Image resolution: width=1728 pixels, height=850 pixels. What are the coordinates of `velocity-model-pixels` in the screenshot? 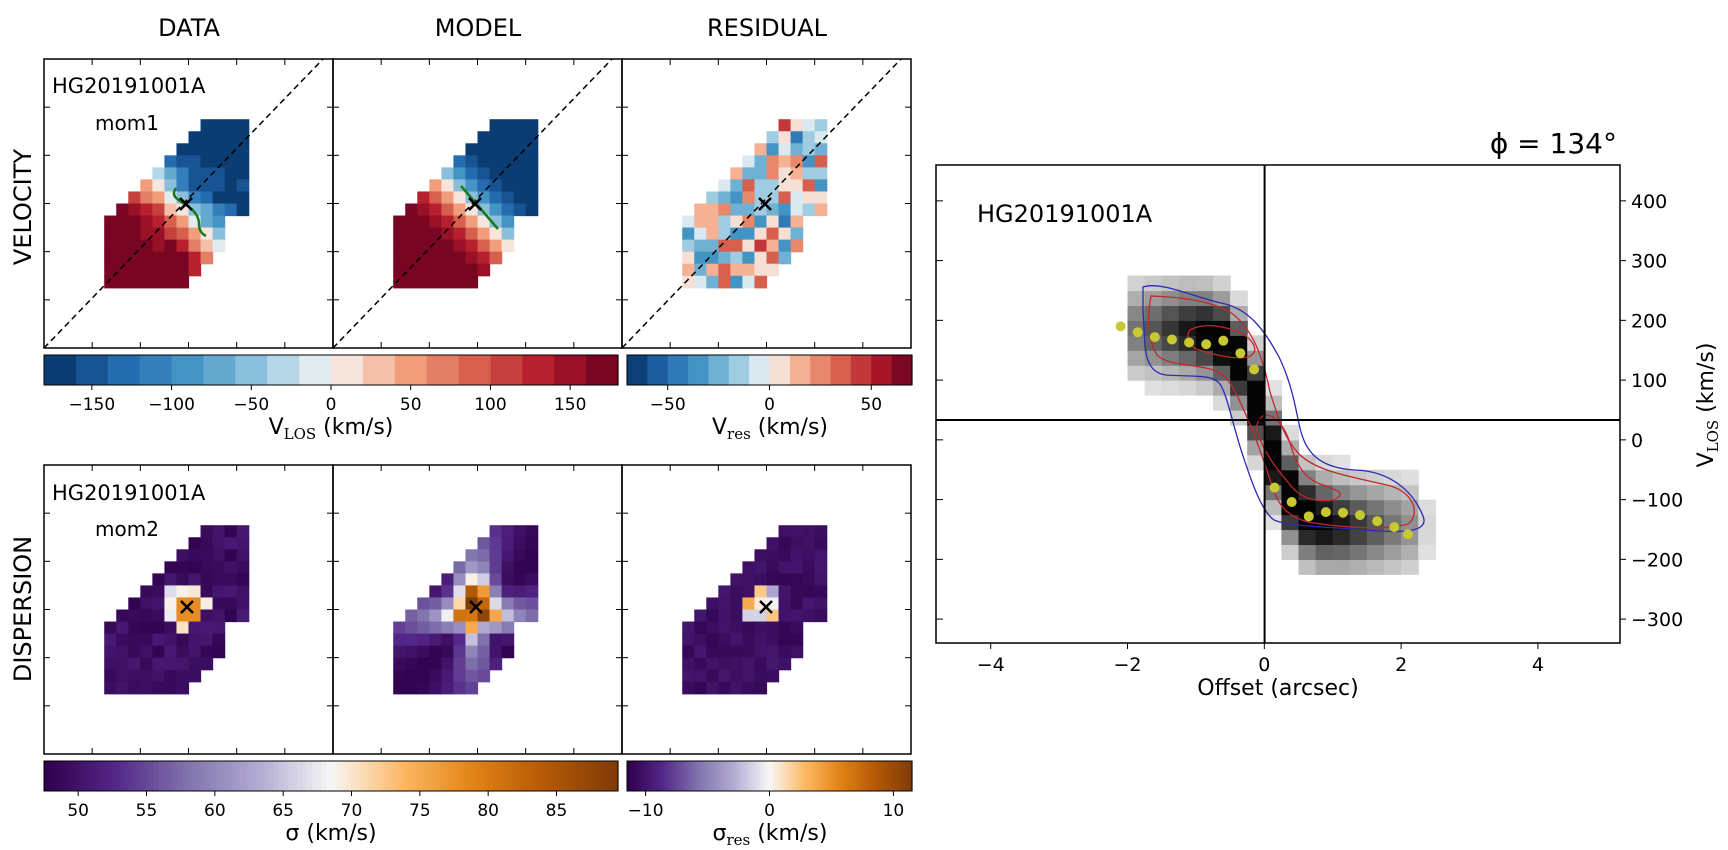 It's located at (466, 204).